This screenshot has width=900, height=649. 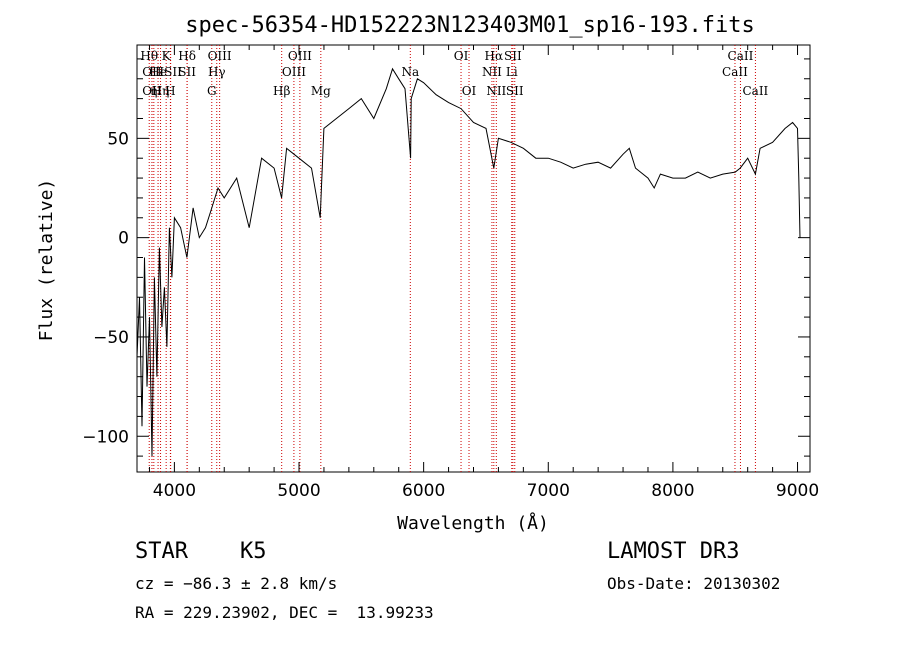 What do you see at coordinates (694, 583) in the screenshot?
I see `obs-date-text: Obs-Date: 20130302` at bounding box center [694, 583].